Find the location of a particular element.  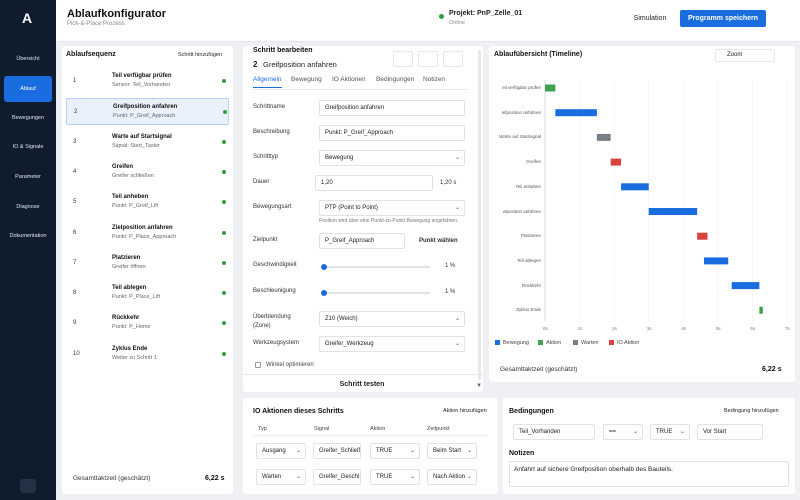

io-time-select: Beim Start ⌄ is located at coordinates (452, 451).